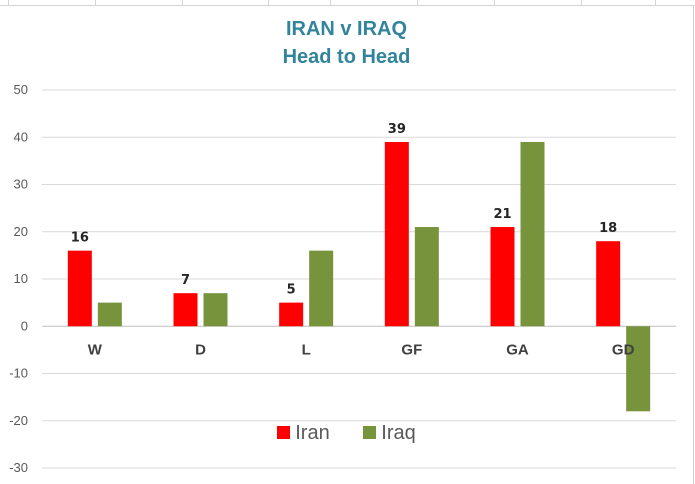  What do you see at coordinates (200, 349) in the screenshot?
I see `category-label: D` at bounding box center [200, 349].